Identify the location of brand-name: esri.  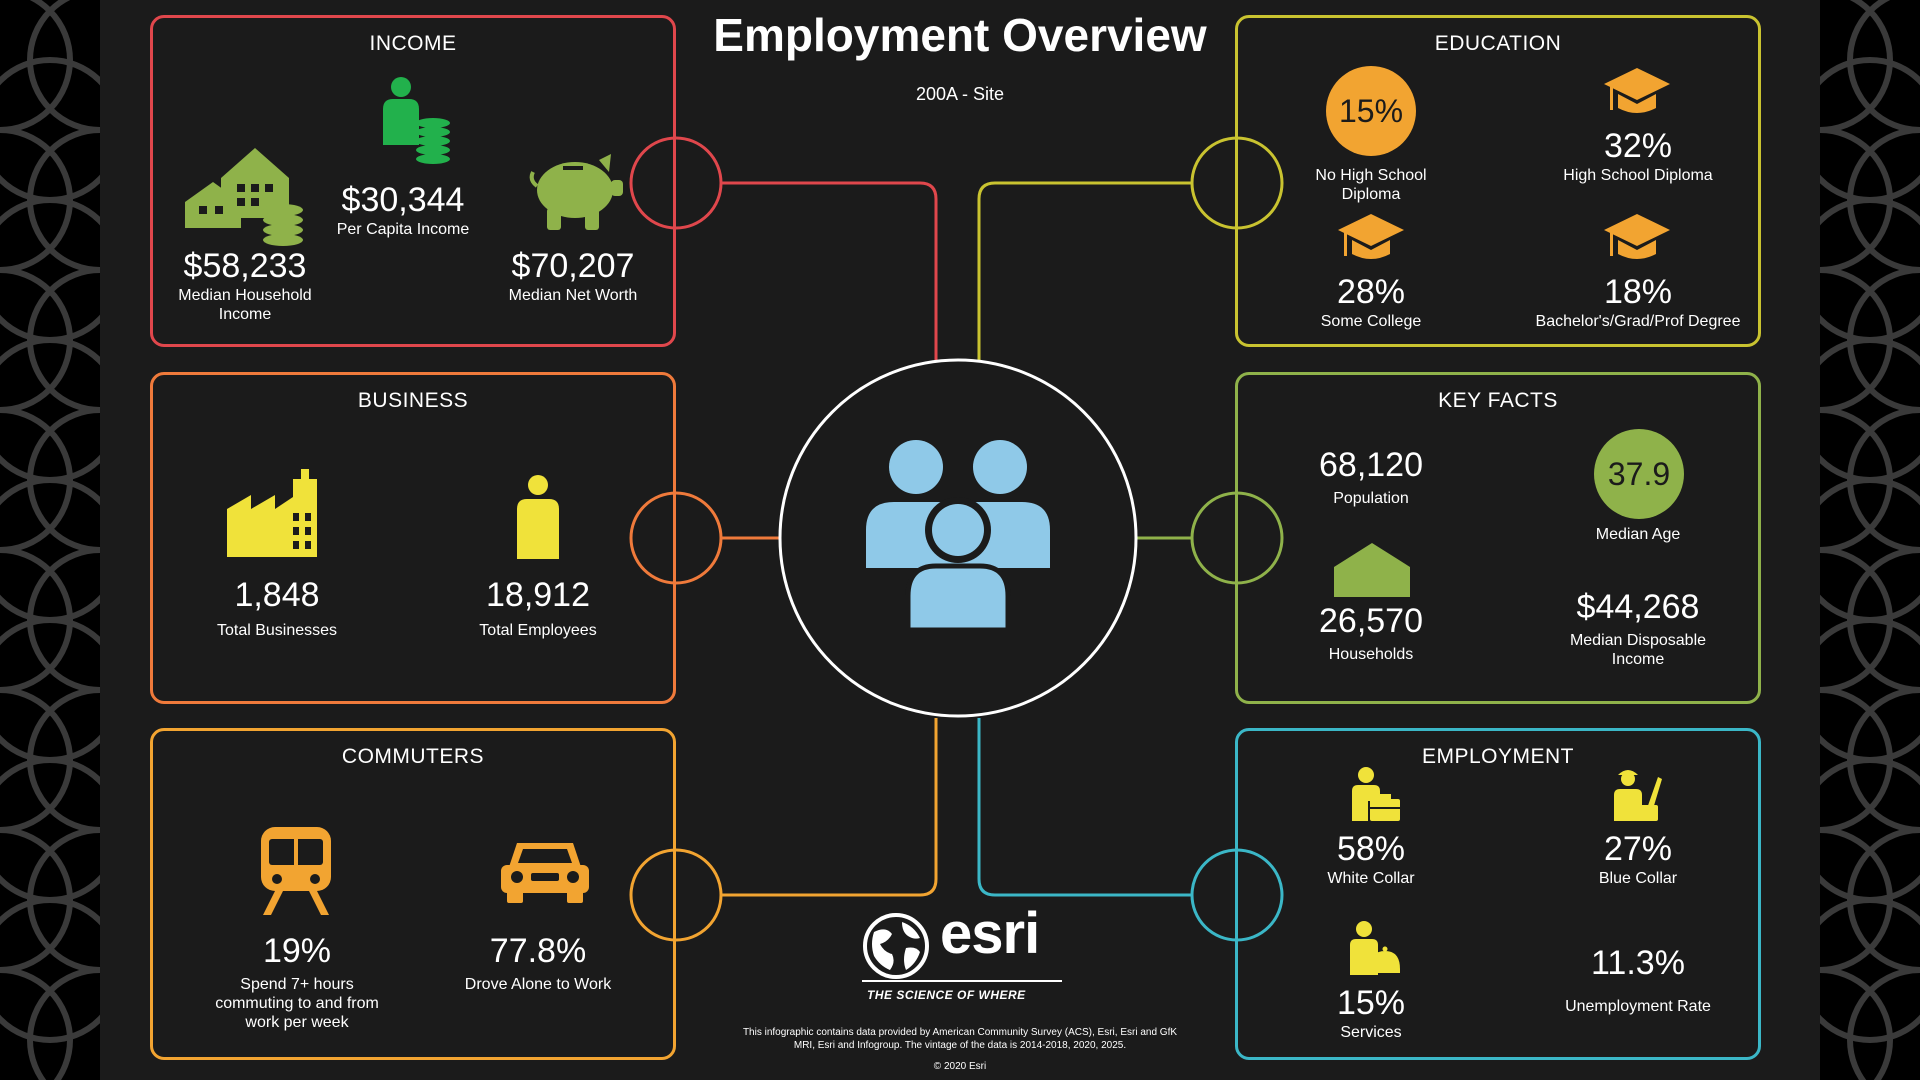
(990, 933).